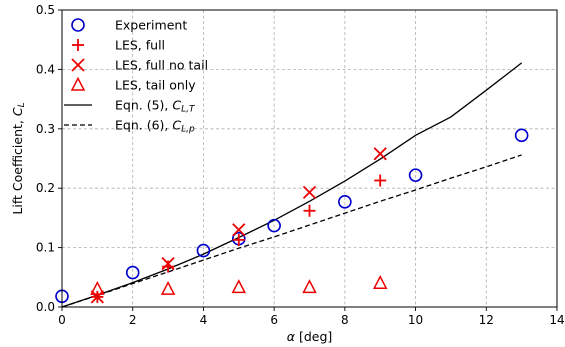 This screenshot has height=347, width=565. Describe the element at coordinates (45, 10) in the screenshot. I see `y-tick-label: 0.5` at that location.